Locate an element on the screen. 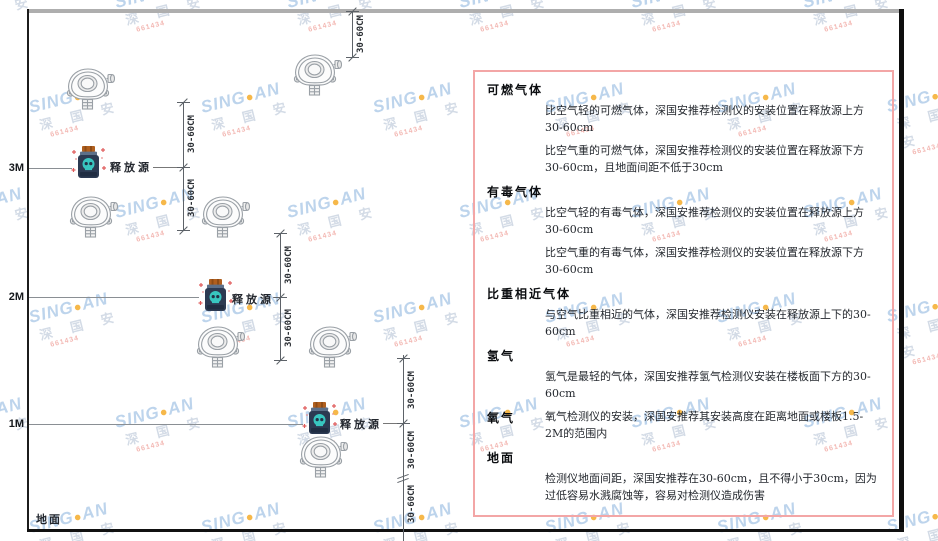 This screenshot has height=541, width=938. section-heading: 可燃气体 is located at coordinates (515, 90).